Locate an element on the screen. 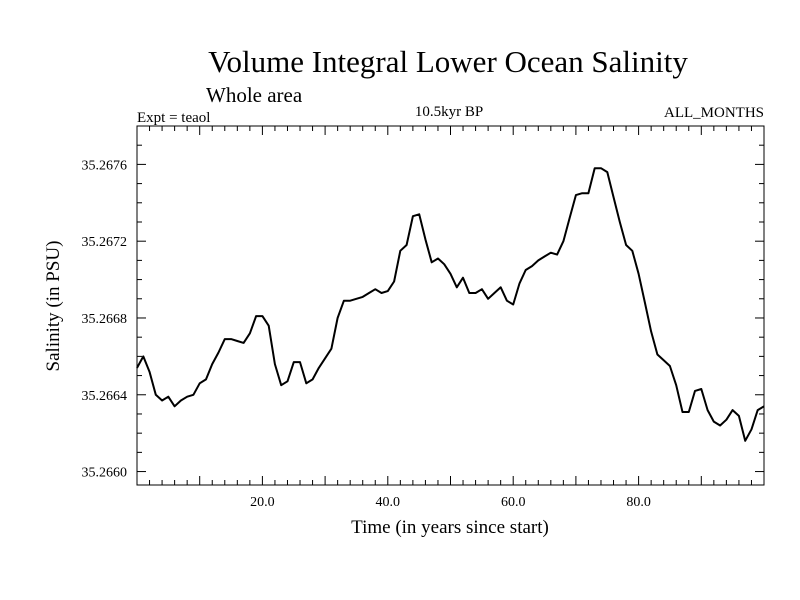 Image resolution: width=800 pixels, height=600 pixels. months-label: ALL_MONTHS is located at coordinates (714, 113).